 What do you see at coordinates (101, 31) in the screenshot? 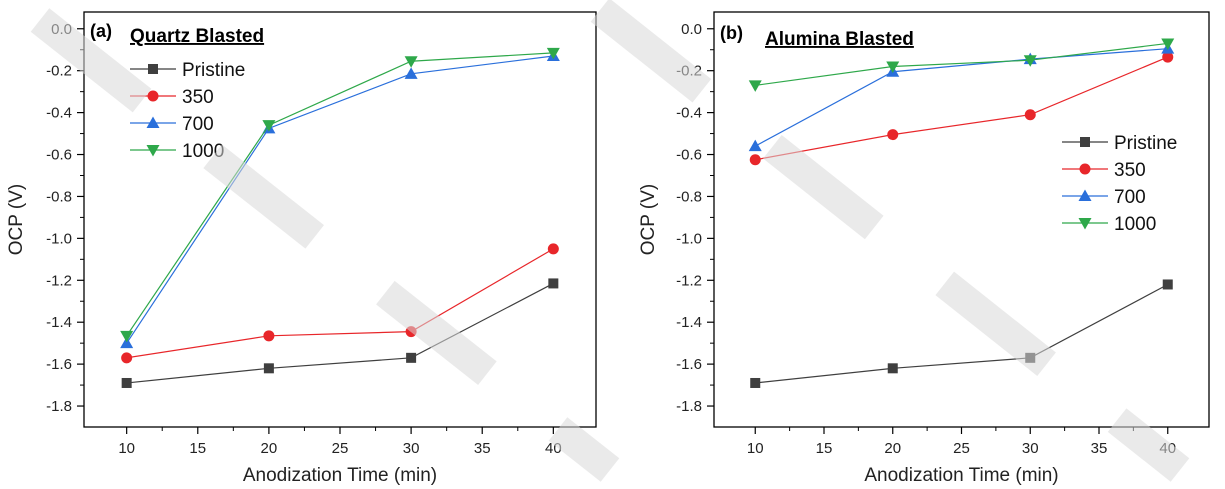
I see `panel-label: (a)` at bounding box center [101, 31].